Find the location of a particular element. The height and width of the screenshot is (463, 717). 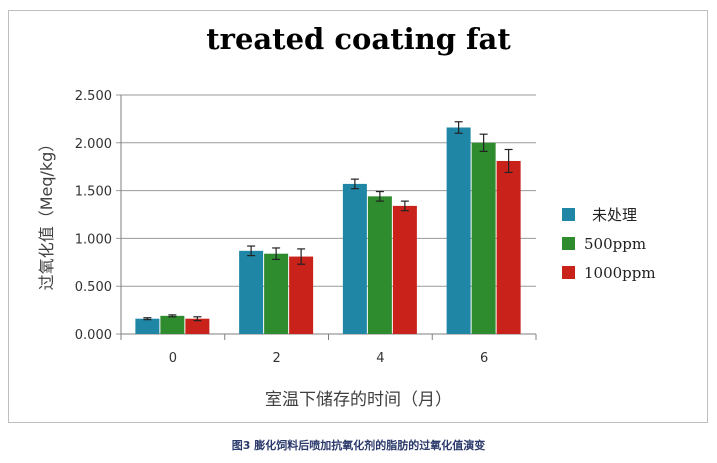

x-tick-label: 0 is located at coordinates (173, 358).